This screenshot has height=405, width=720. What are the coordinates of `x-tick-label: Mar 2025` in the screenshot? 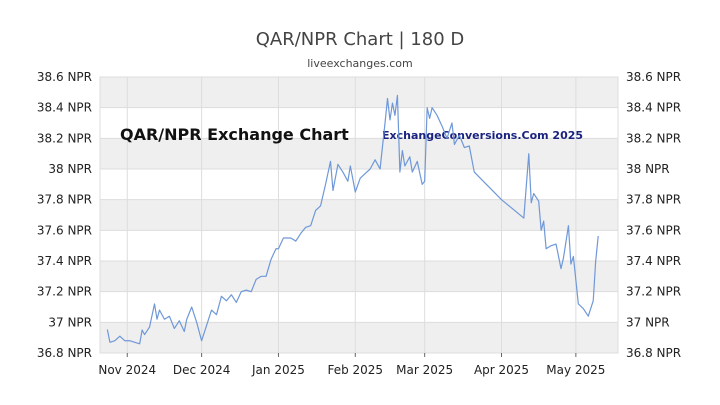 It's located at (424, 370).